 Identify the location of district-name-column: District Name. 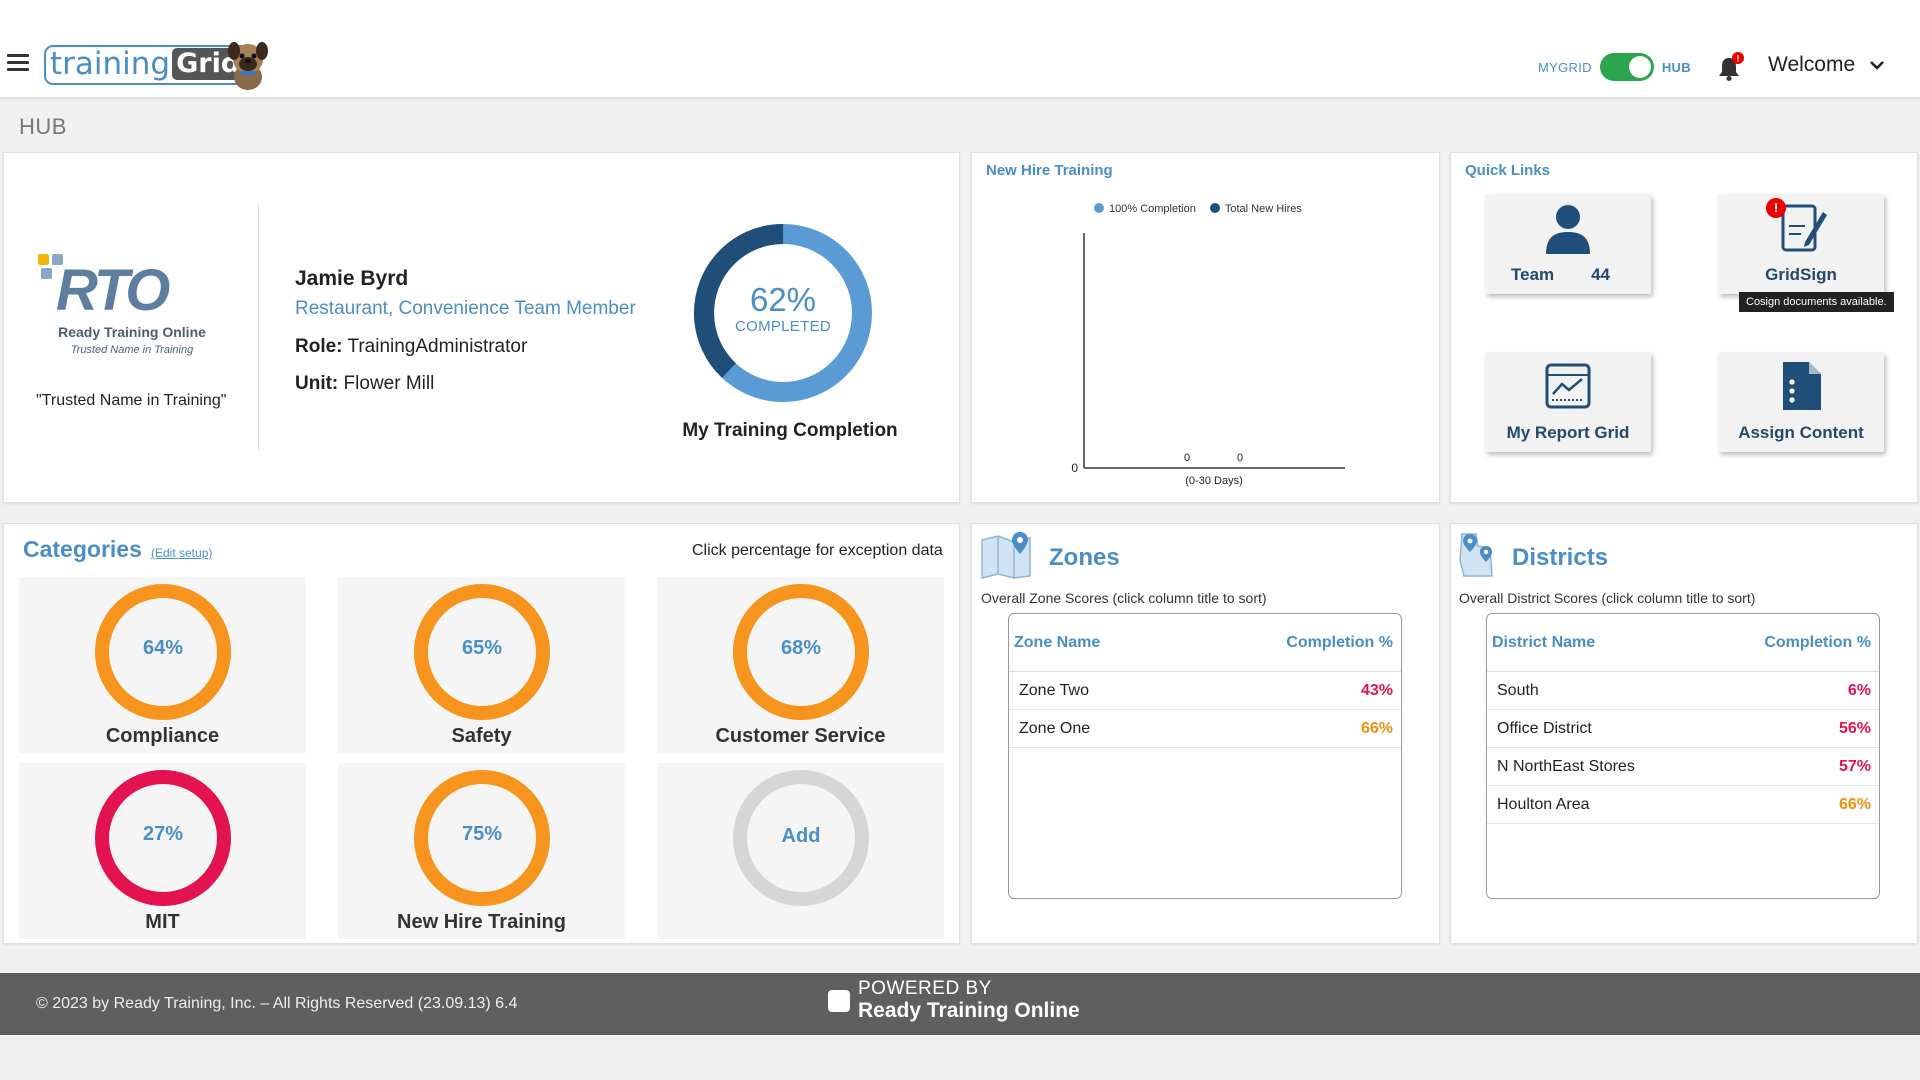
(1544, 642).